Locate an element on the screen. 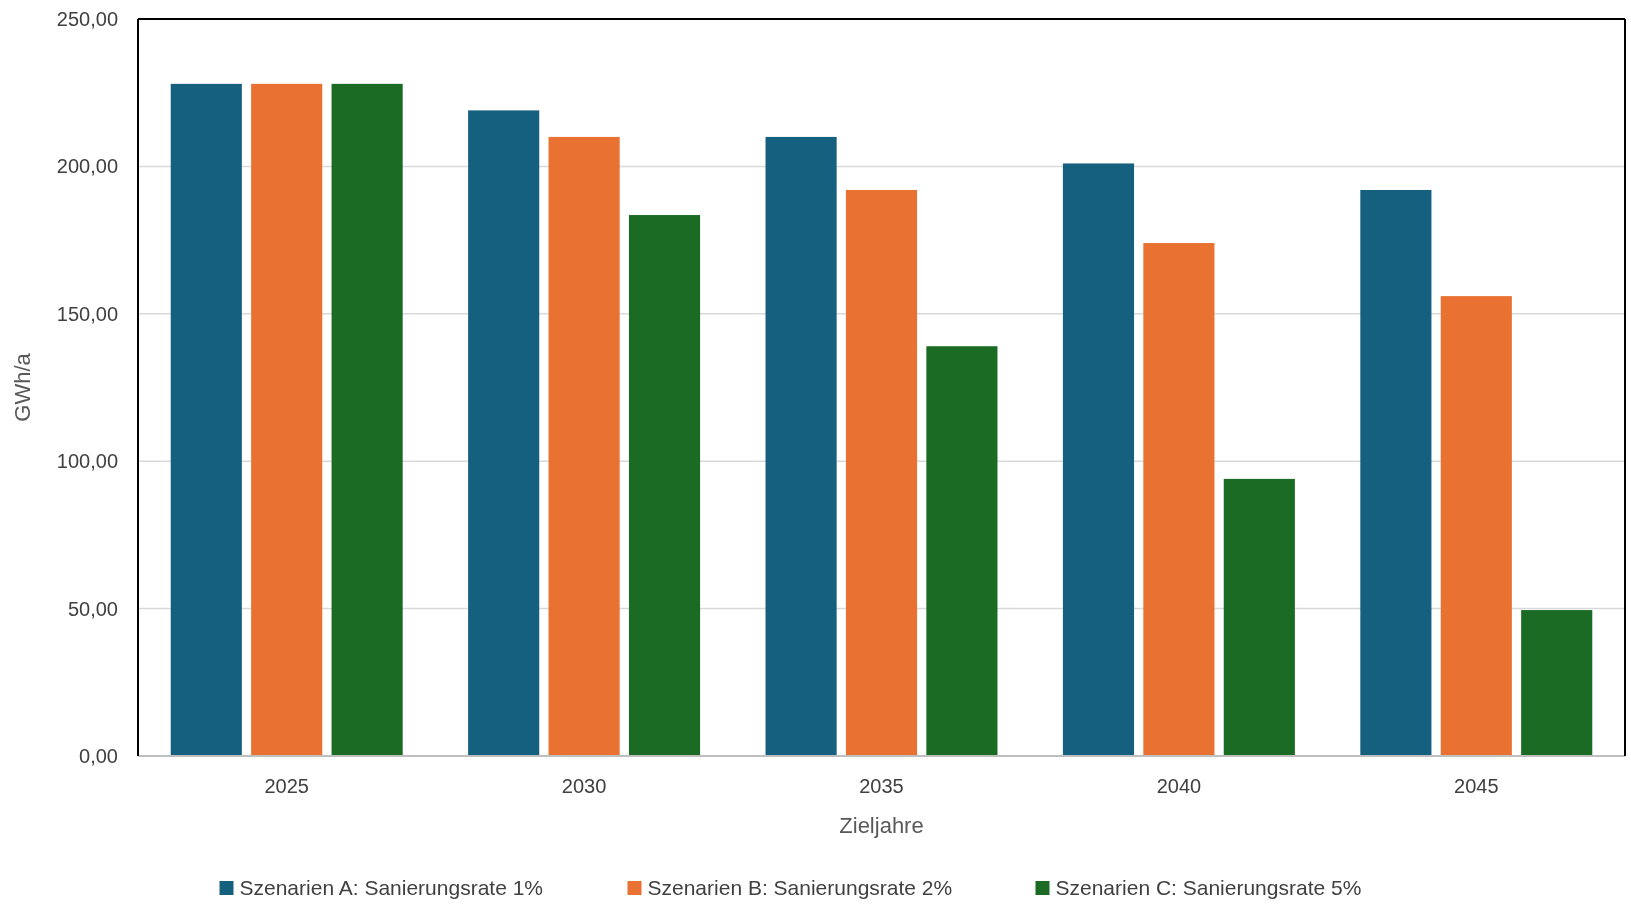  y-tick-label: 50,00 is located at coordinates (92, 608).